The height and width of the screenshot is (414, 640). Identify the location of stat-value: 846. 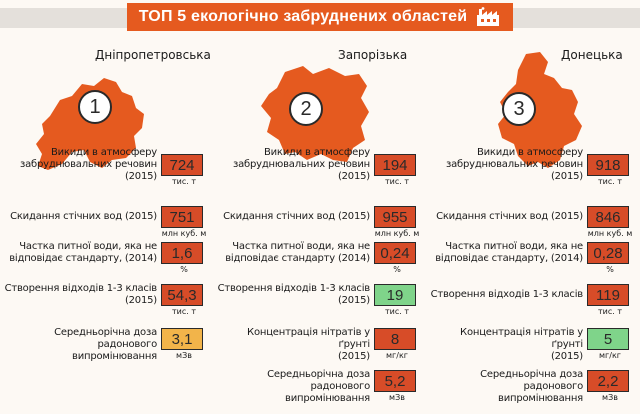
(608, 217).